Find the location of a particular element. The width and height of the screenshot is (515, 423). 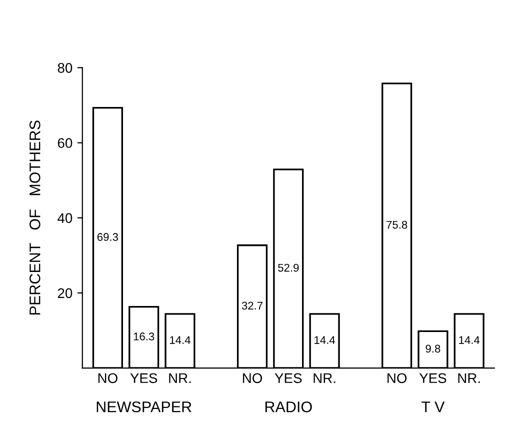

text: RADIO is located at coordinates (288, 406).